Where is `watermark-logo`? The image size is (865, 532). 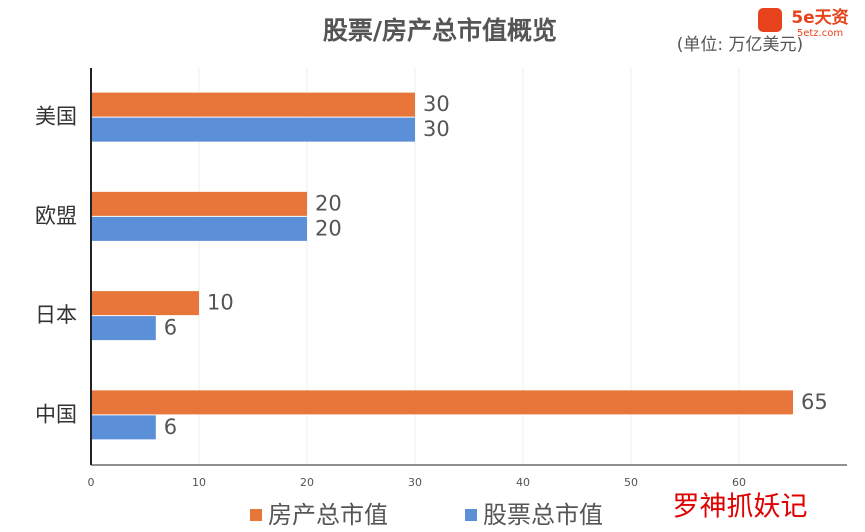 watermark-logo is located at coordinates (770, 20).